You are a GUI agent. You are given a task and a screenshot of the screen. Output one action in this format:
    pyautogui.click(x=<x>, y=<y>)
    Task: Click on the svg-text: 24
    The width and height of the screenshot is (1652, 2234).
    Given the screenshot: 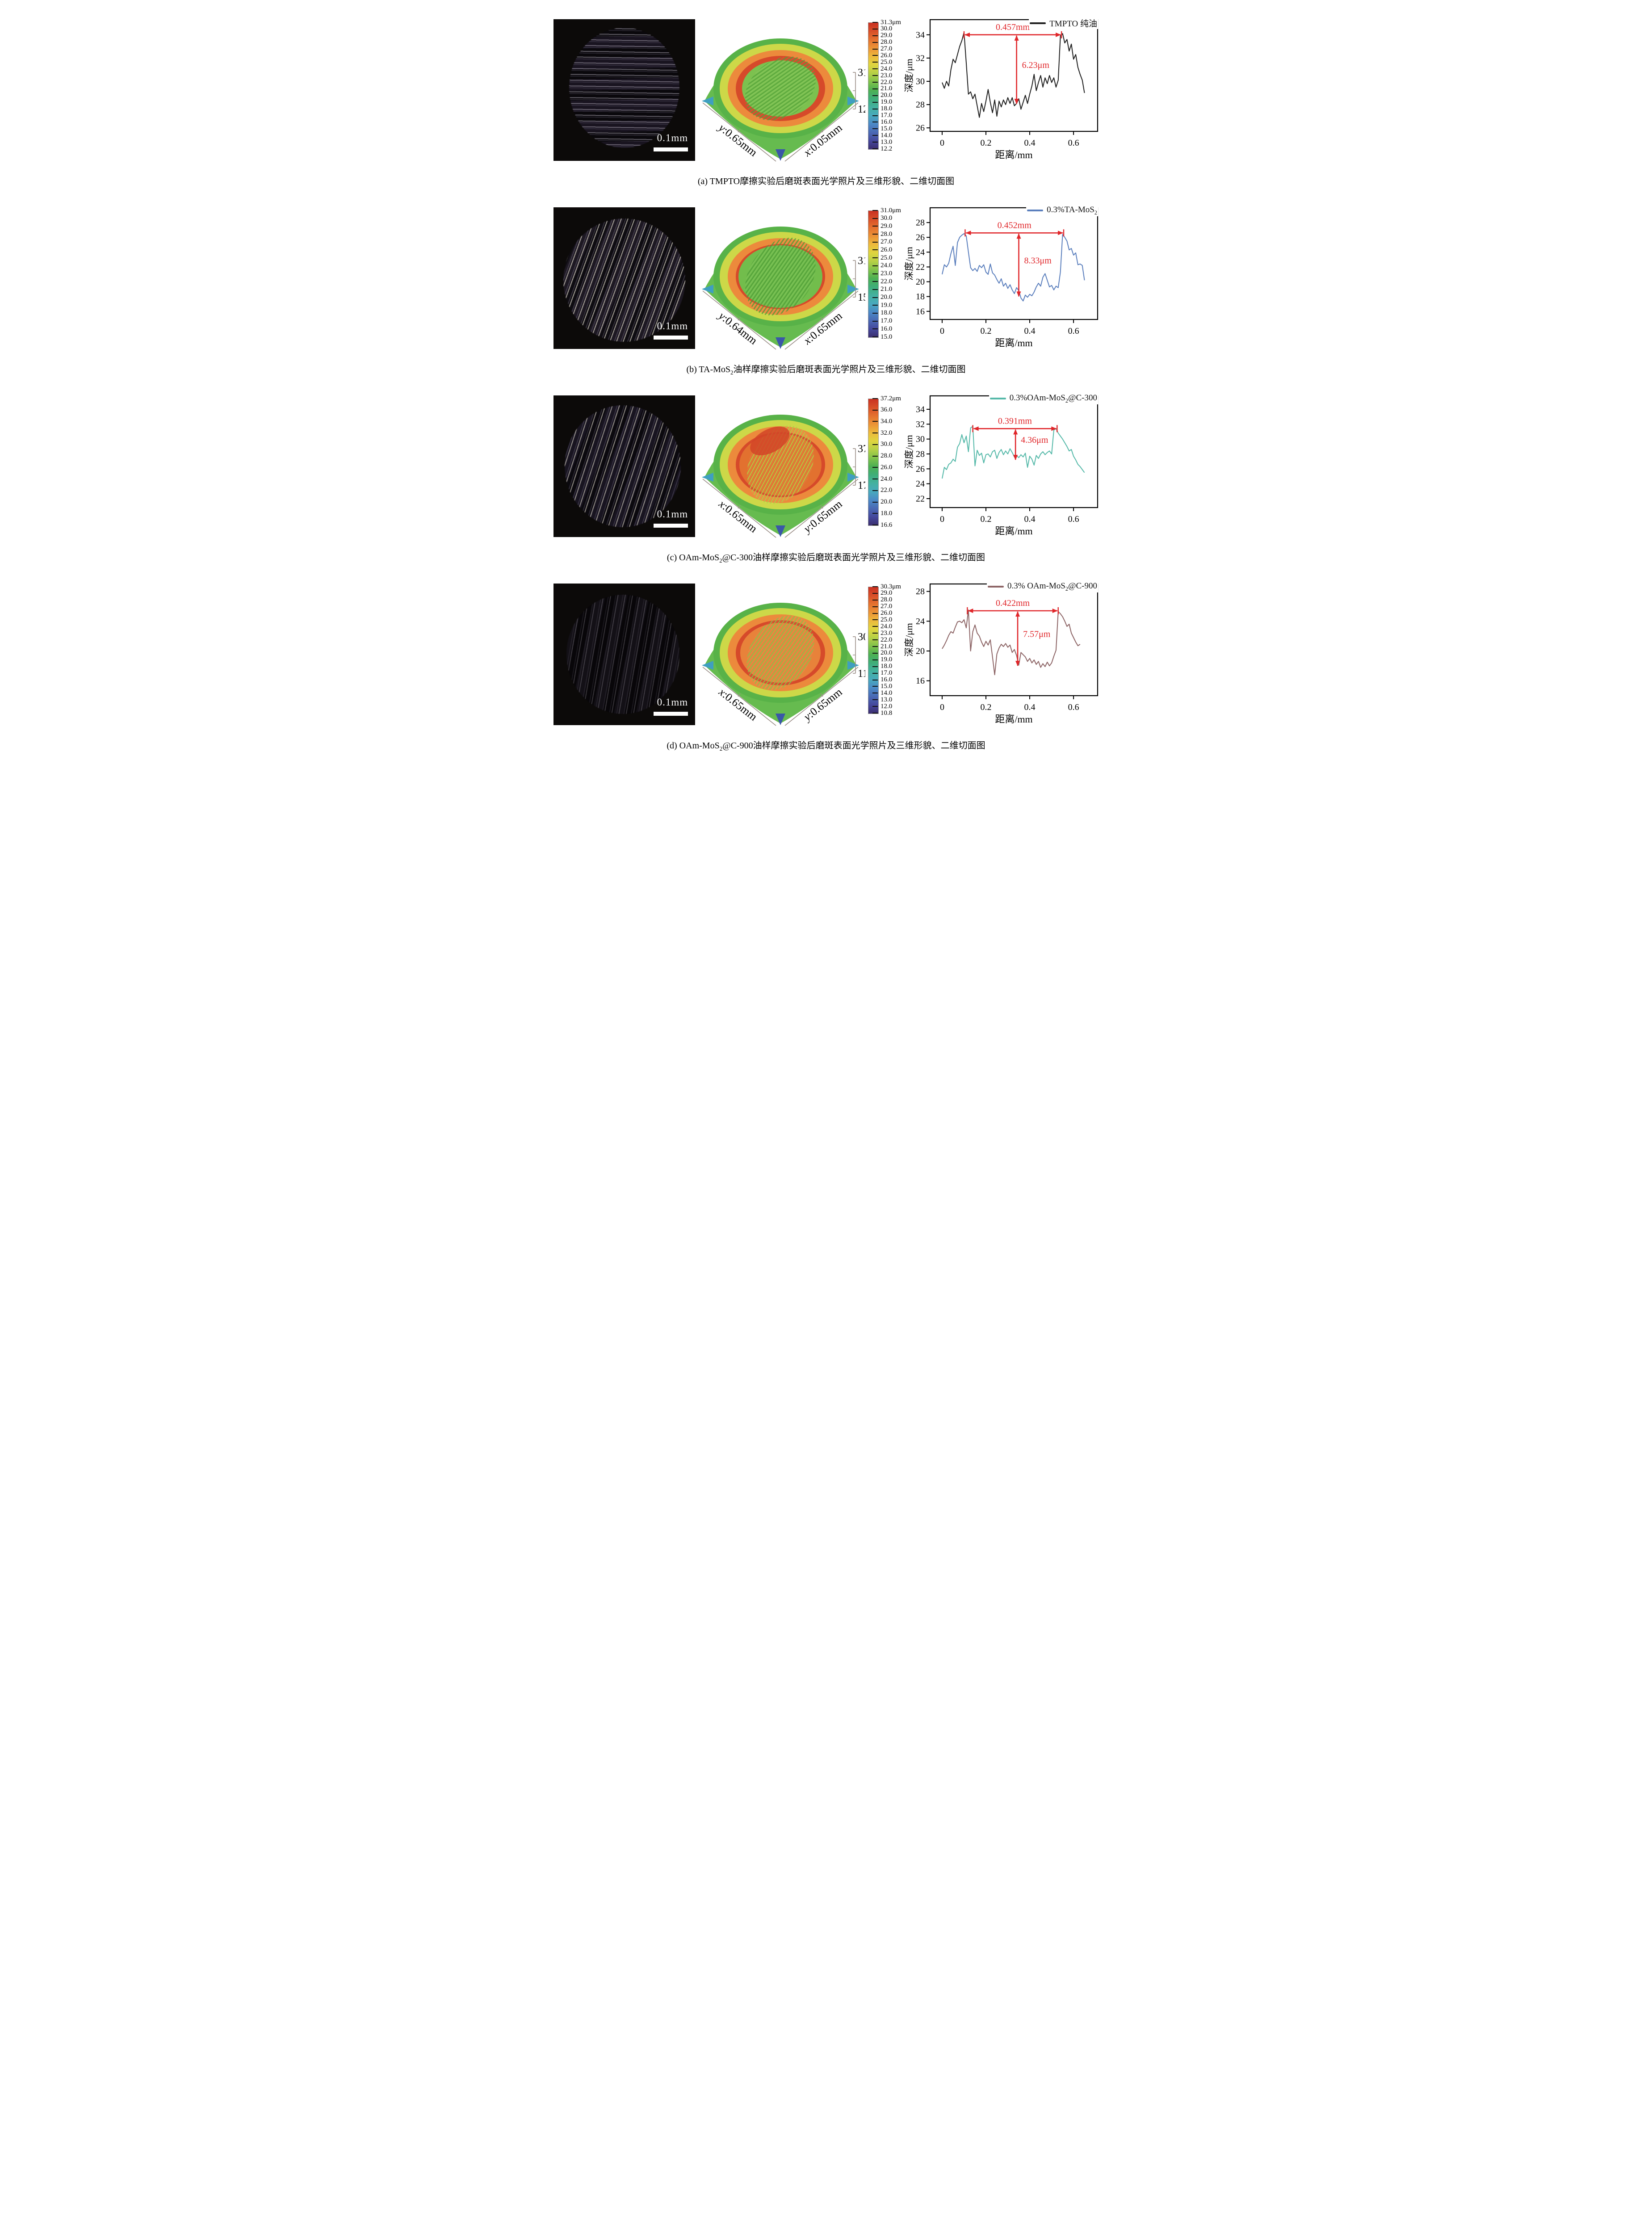 What is the action you would take?
    pyautogui.click(x=920, y=484)
    